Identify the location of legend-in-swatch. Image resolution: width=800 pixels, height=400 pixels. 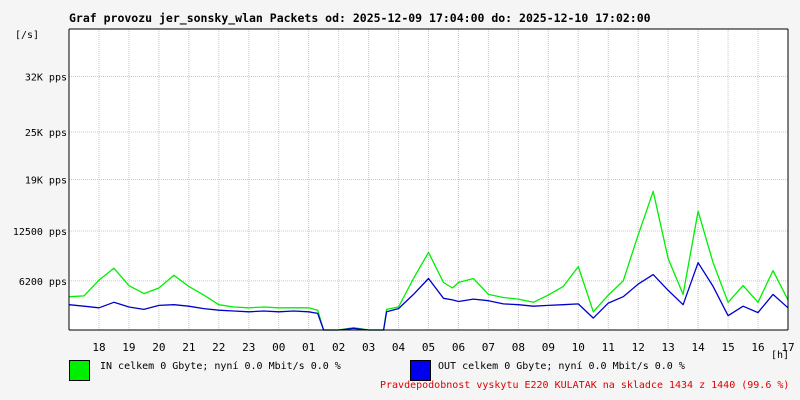
(79, 370).